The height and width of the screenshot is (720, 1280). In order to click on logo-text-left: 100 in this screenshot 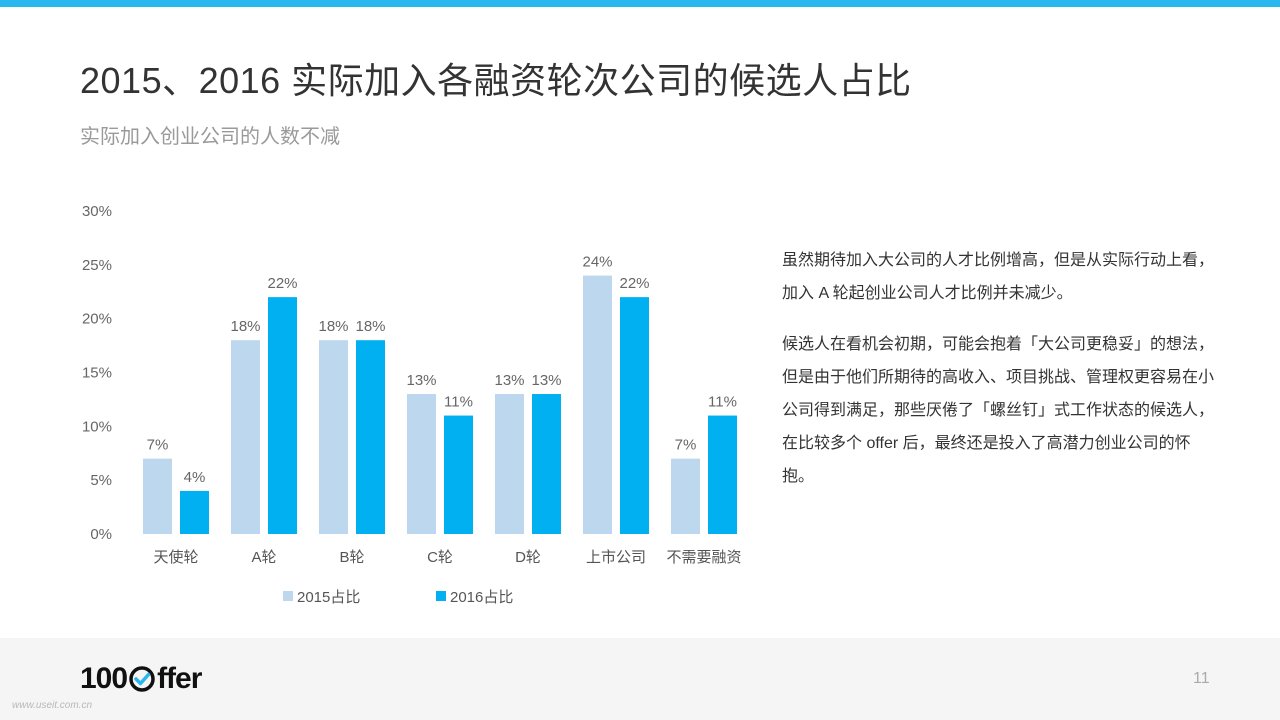, I will do `click(104, 678)`.